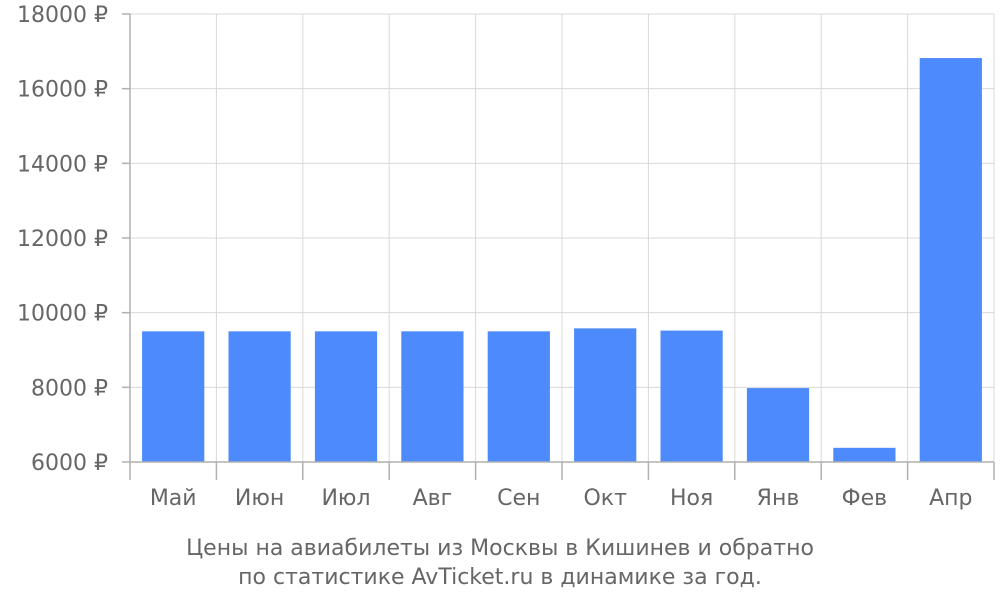  Describe the element at coordinates (518, 498) in the screenshot. I see `x-tick-label: Сен` at that location.